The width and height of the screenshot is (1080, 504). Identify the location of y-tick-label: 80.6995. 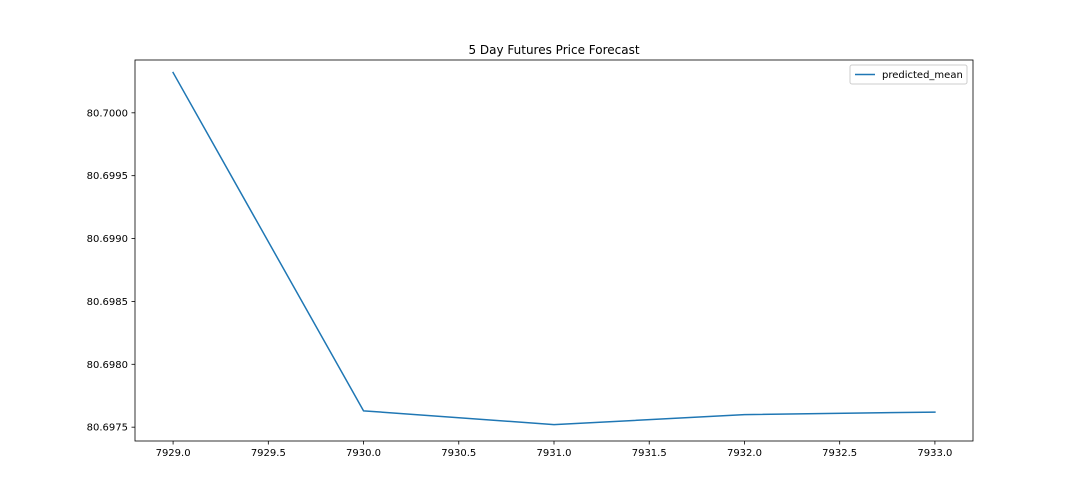
(107, 176).